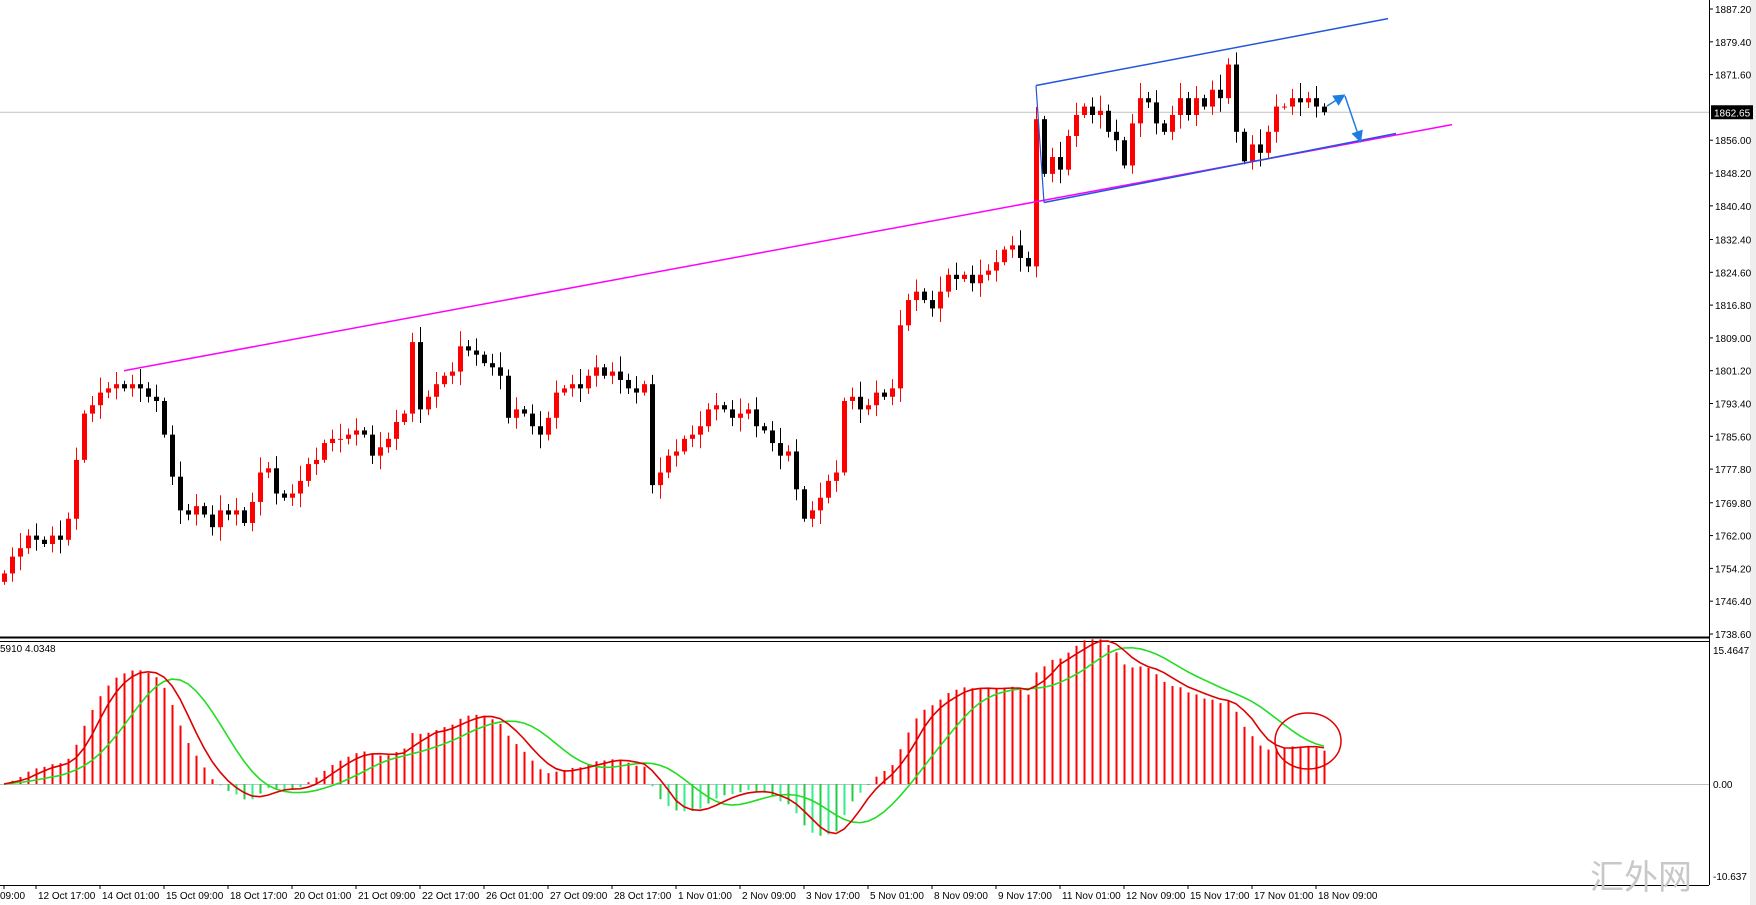 This screenshot has width=1756, height=905. What do you see at coordinates (1025, 896) in the screenshot?
I see `time-tick-label: 9 Nov 17:00` at bounding box center [1025, 896].